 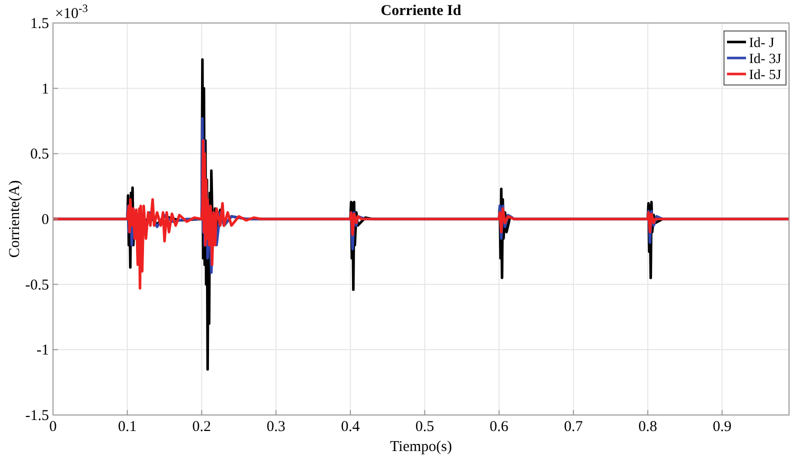 What do you see at coordinates (276, 427) in the screenshot?
I see `x-tick-label: 0.3` at bounding box center [276, 427].